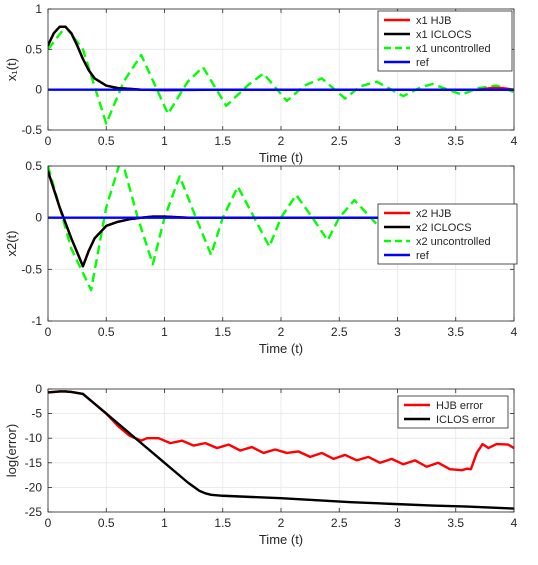 The image size is (538, 565). Describe the element at coordinates (36, 321) in the screenshot. I see `y-tick-label: -1` at that location.